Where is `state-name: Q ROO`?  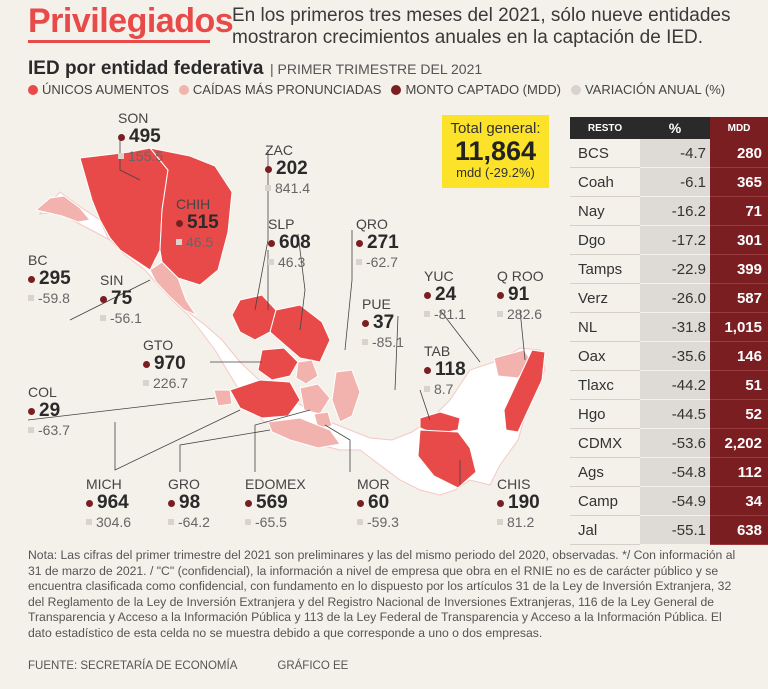 state-name: Q ROO is located at coordinates (520, 276).